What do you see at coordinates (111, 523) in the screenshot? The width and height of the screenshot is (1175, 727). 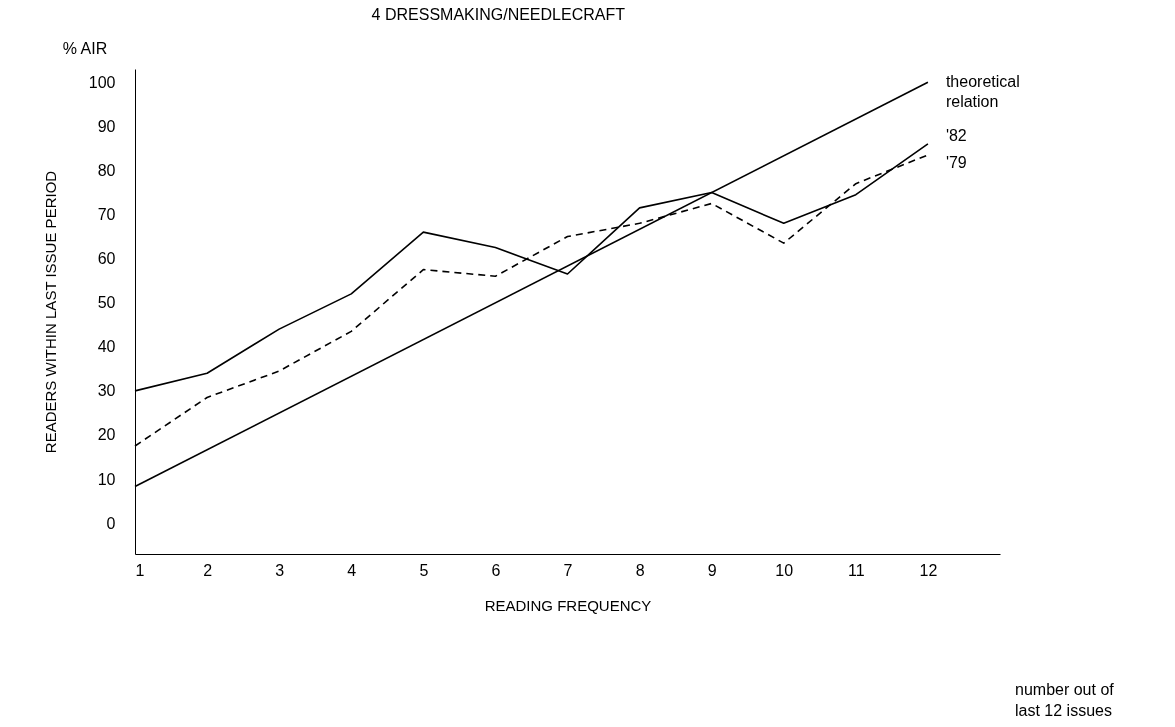 I see `y-tick-label: 0` at bounding box center [111, 523].